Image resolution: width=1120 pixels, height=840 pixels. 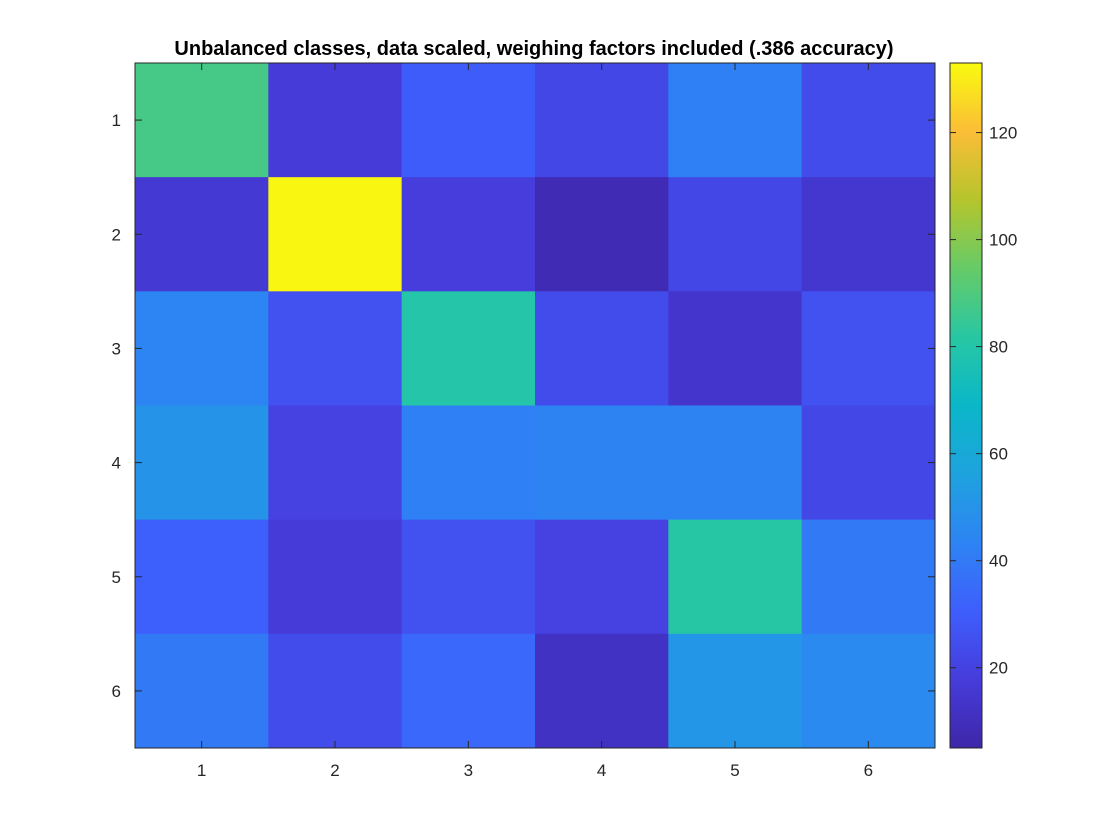 I want to click on y-tick-label: 1, so click(x=116, y=120).